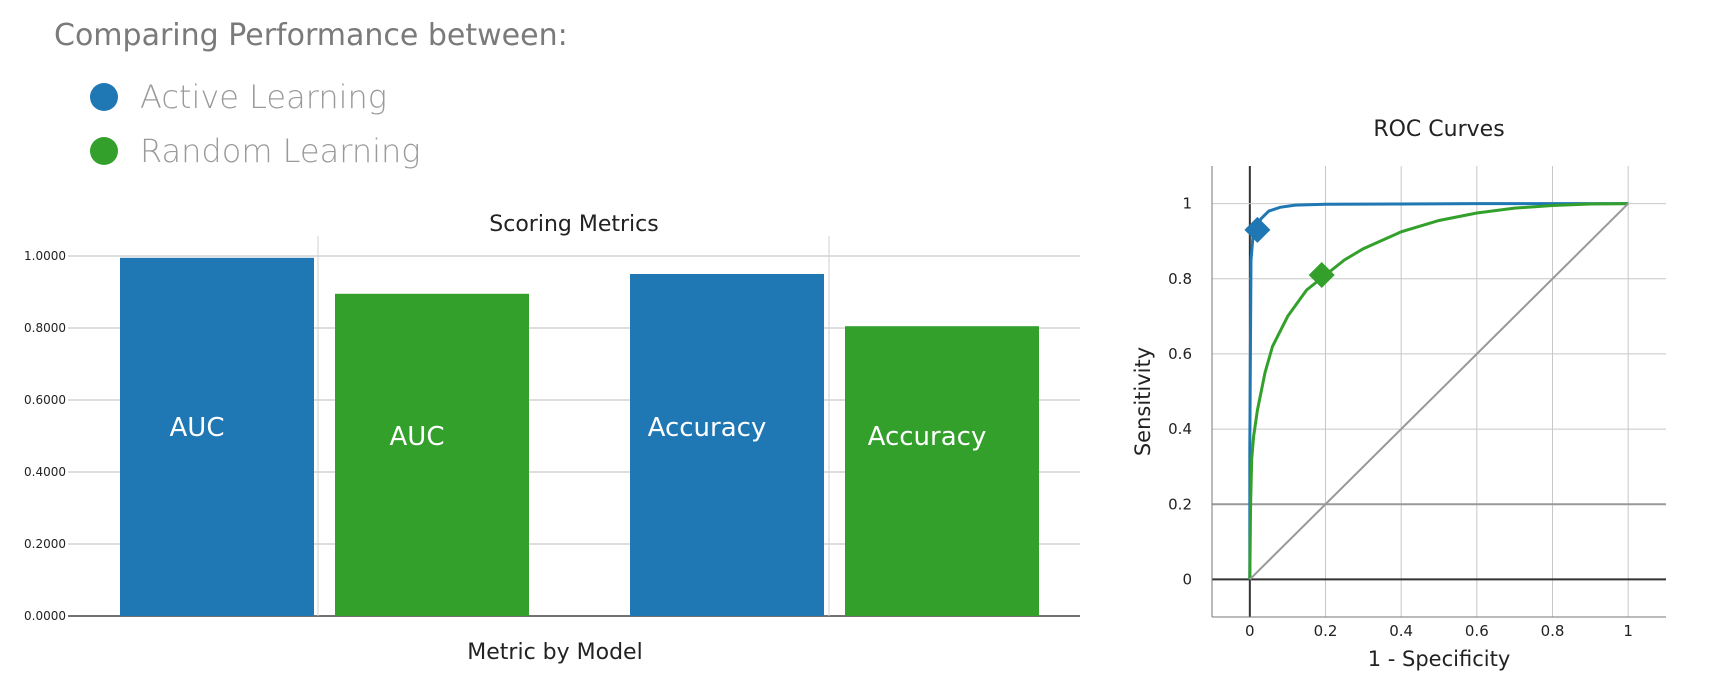 This screenshot has width=1718, height=696. Describe the element at coordinates (1628, 631) in the screenshot. I see `x-tick-label: 1` at that location.